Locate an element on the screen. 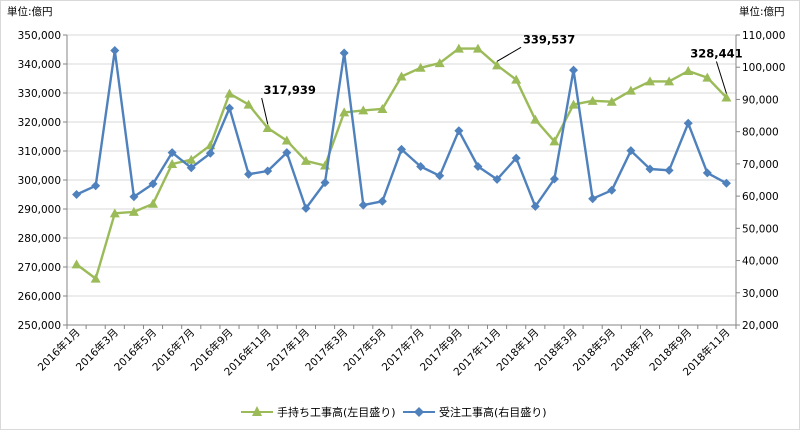 The height and width of the screenshot is (431, 800). left-unit-label: 単位:億円 is located at coordinates (30, 11).